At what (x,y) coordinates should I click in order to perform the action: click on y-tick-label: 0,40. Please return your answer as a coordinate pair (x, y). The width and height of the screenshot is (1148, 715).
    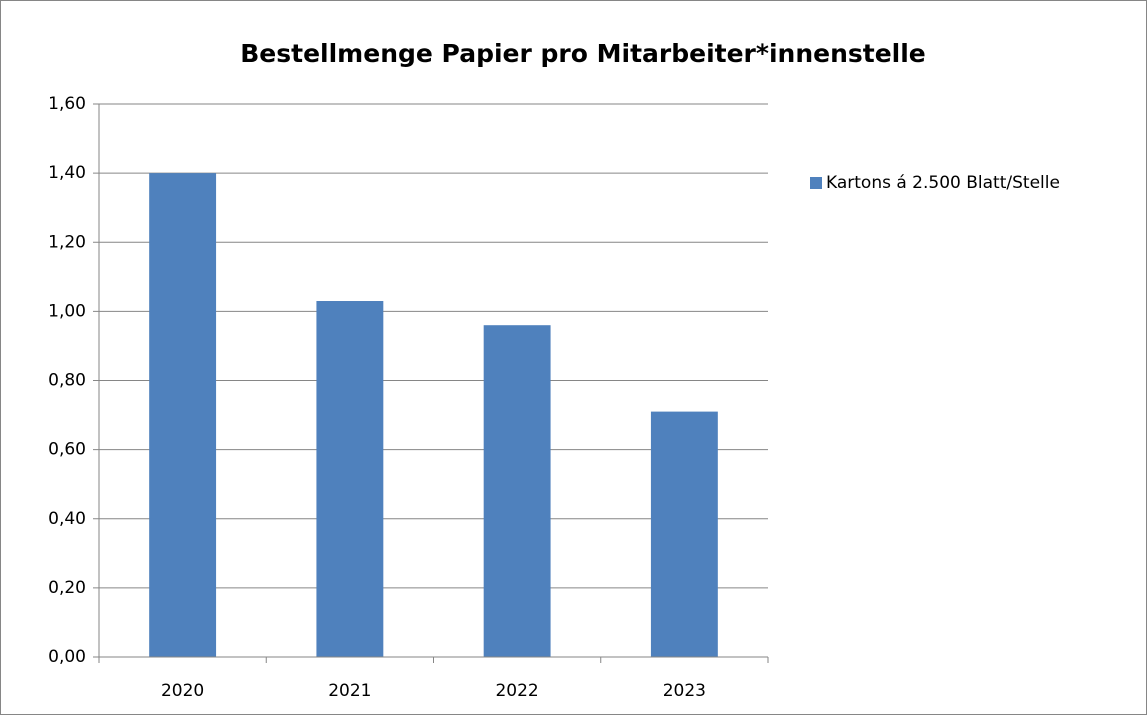
    Looking at the image, I should click on (67, 519).